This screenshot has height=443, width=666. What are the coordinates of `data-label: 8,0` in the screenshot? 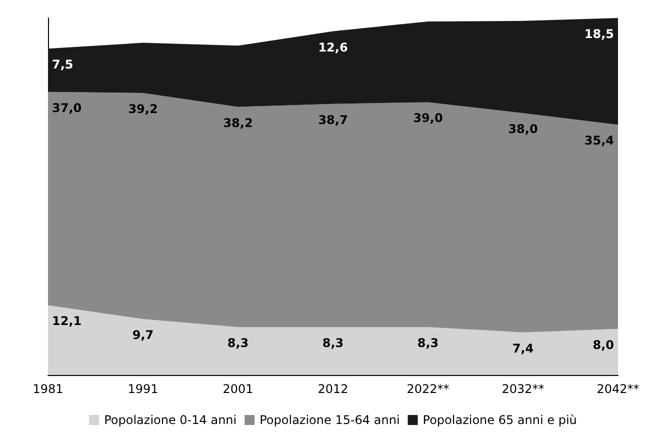 It's located at (603, 345).